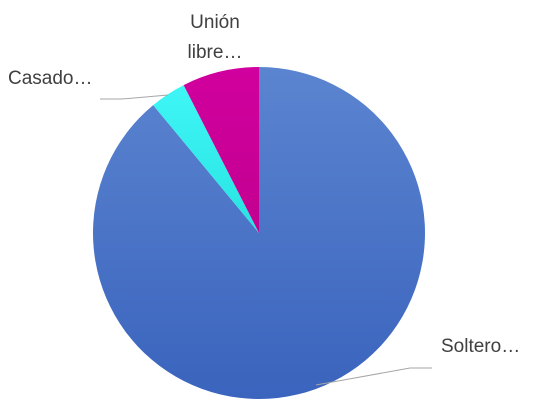  I want to click on leader-line-casado, so click(134, 97).